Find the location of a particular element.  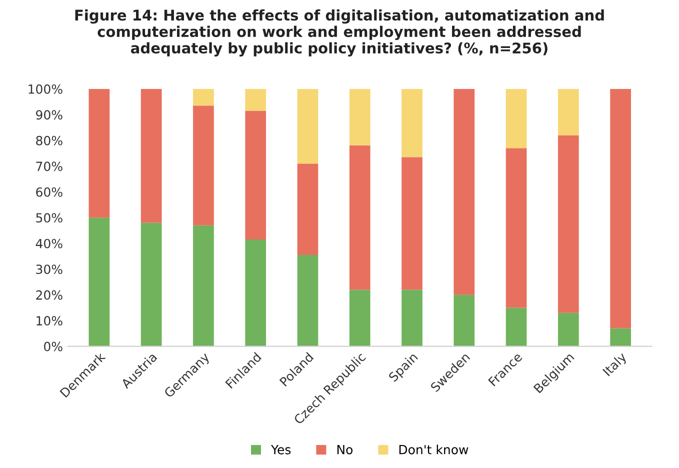

legend-label: Yes is located at coordinates (280, 449).